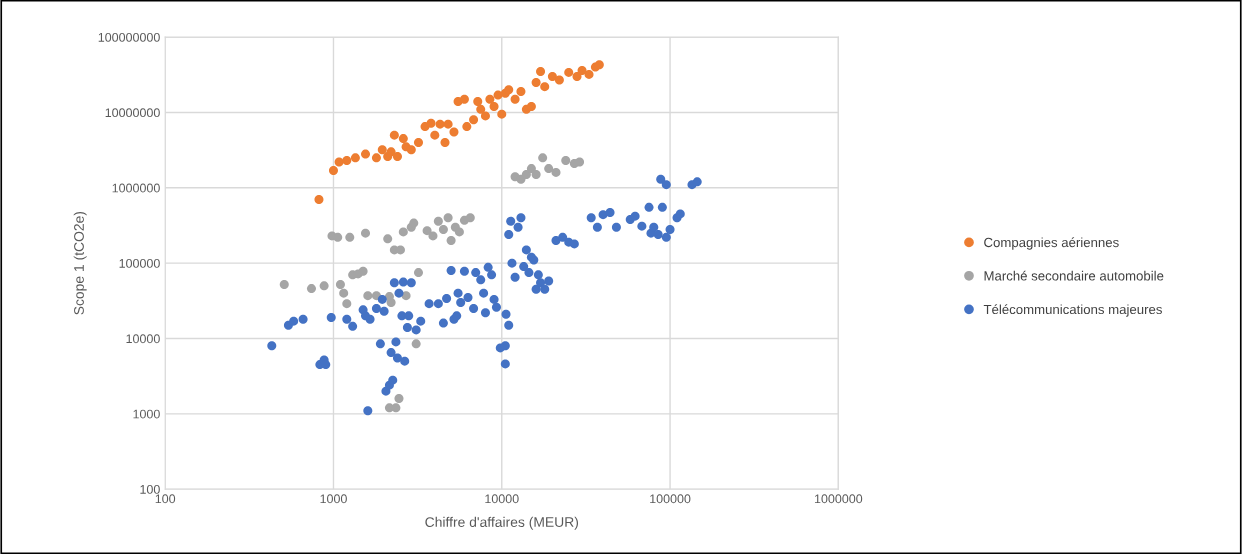  Describe the element at coordinates (838, 499) in the screenshot. I see `x-tick-label: 1000000` at that location.